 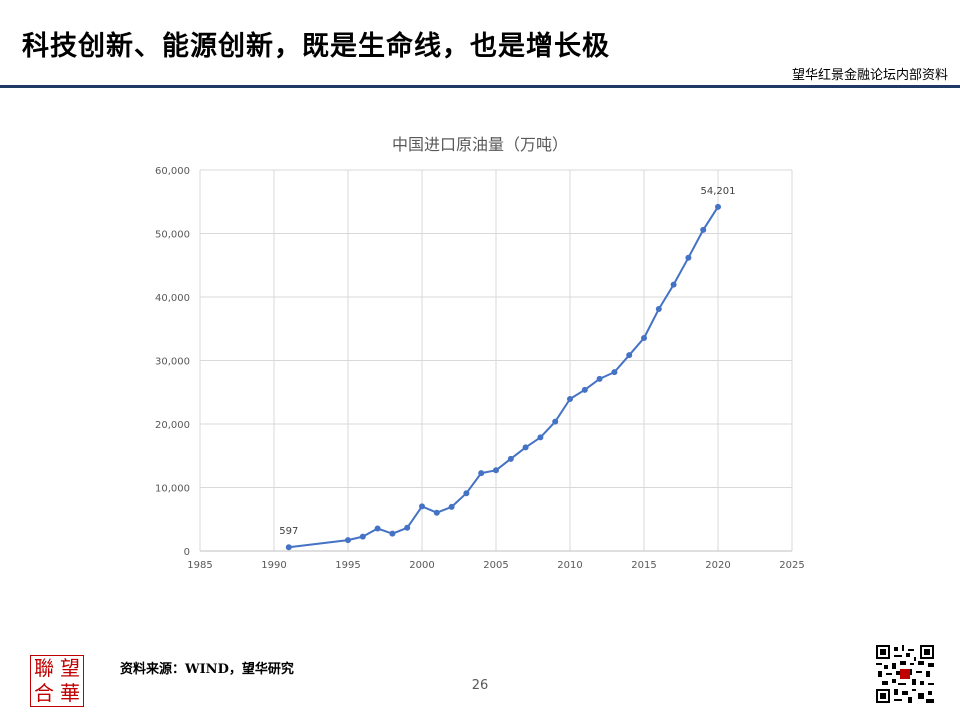 I want to click on x-tick-label: 2005, so click(x=495, y=565).